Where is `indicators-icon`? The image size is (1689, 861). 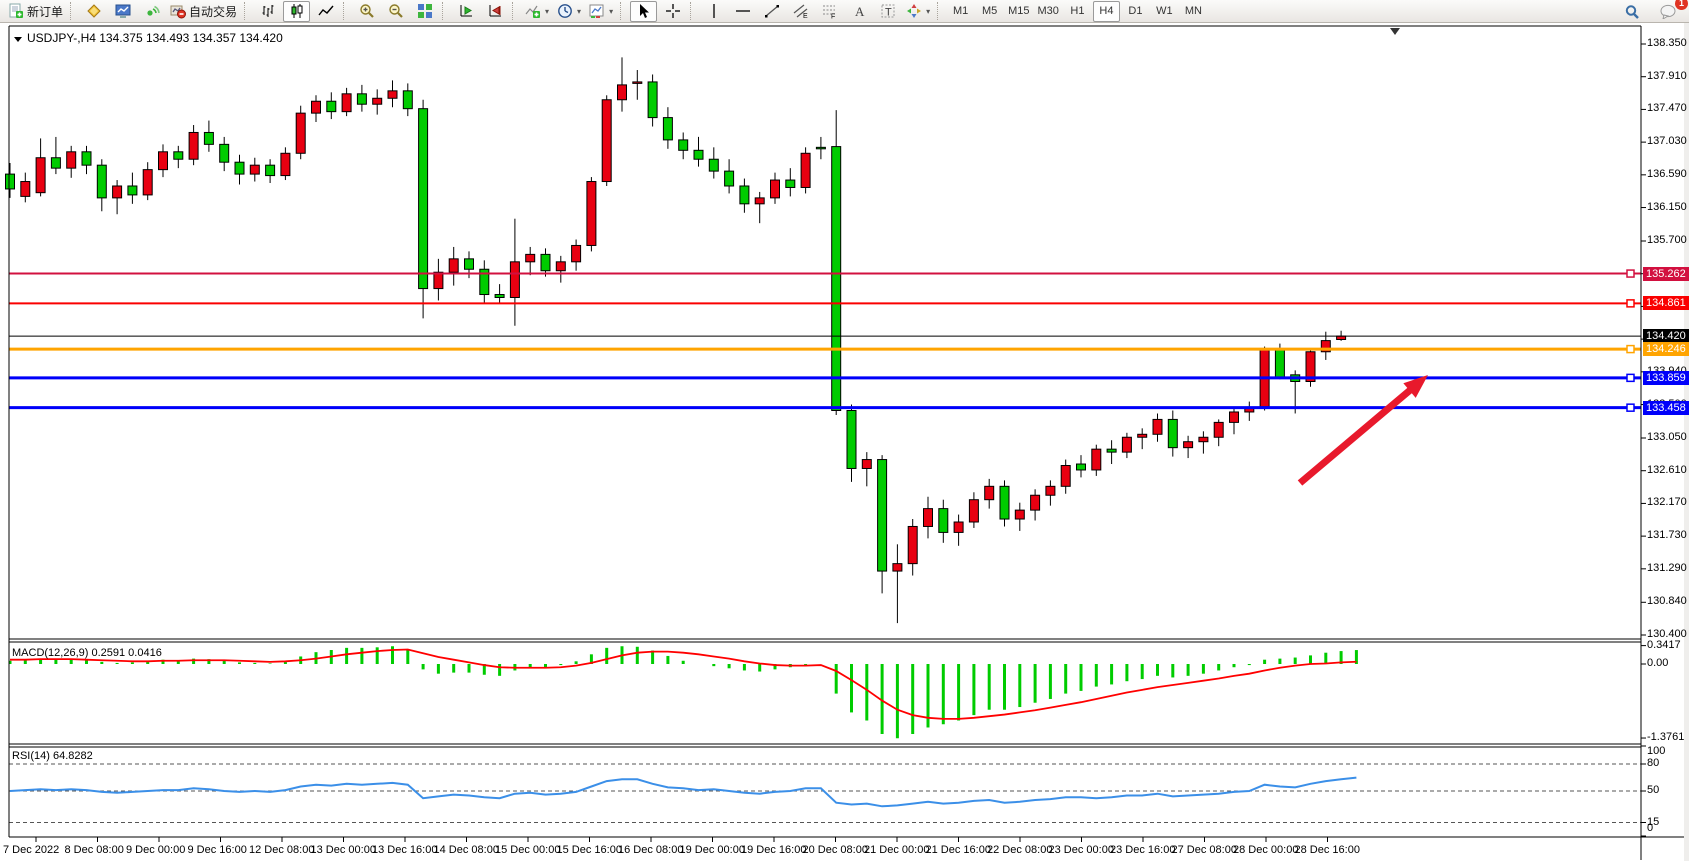
indicators-icon is located at coordinates (533, 11).